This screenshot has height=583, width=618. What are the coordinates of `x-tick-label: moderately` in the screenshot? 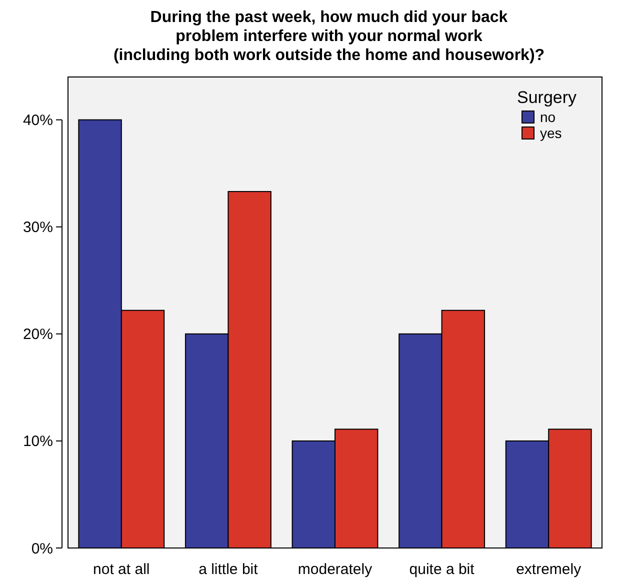 It's located at (335, 569).